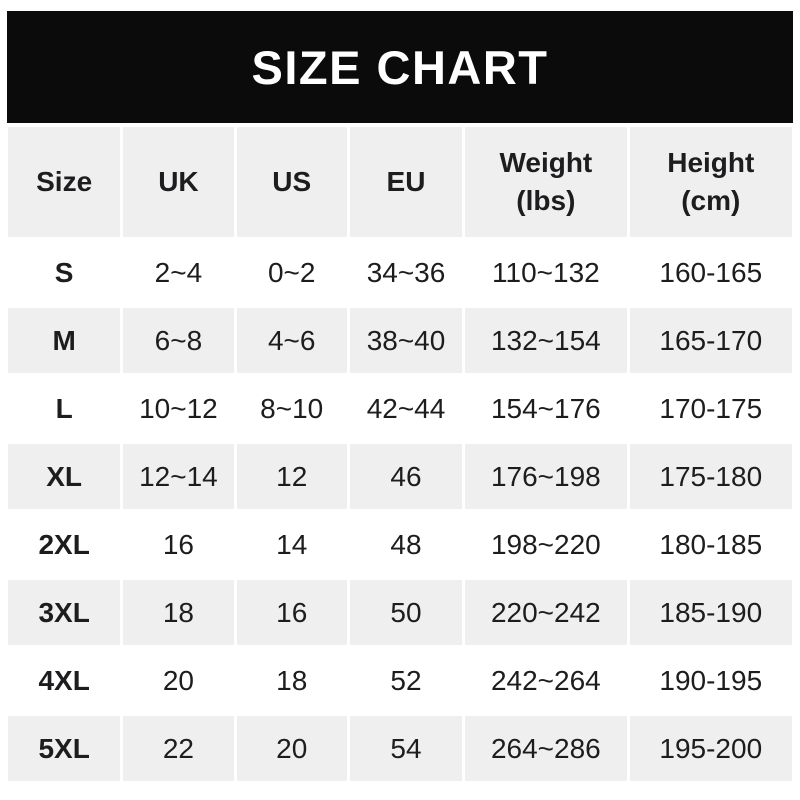 The height and width of the screenshot is (800, 800). What do you see at coordinates (546, 340) in the screenshot?
I see `table-cell: 132~154` at bounding box center [546, 340].